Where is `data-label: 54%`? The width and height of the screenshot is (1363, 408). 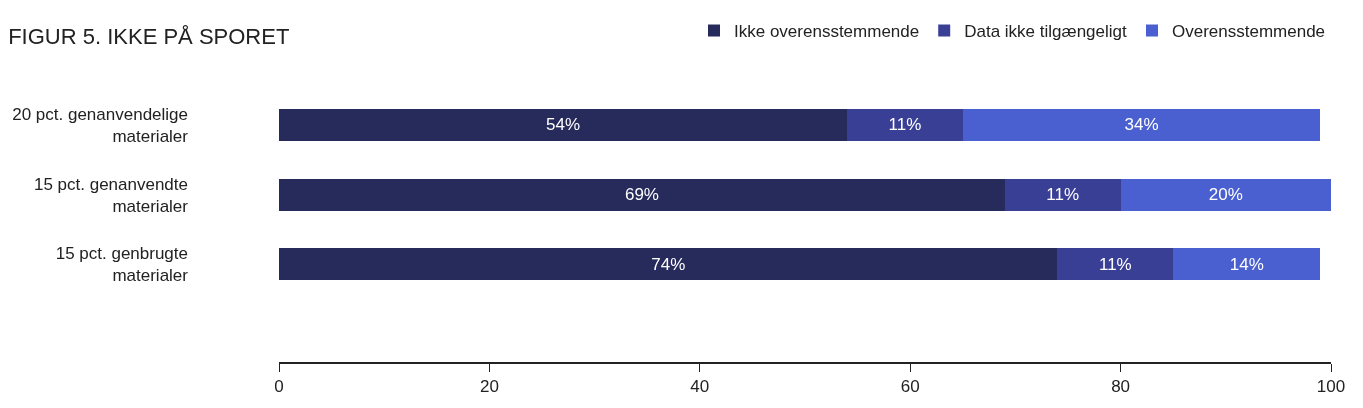 data-label: 54% is located at coordinates (563, 125).